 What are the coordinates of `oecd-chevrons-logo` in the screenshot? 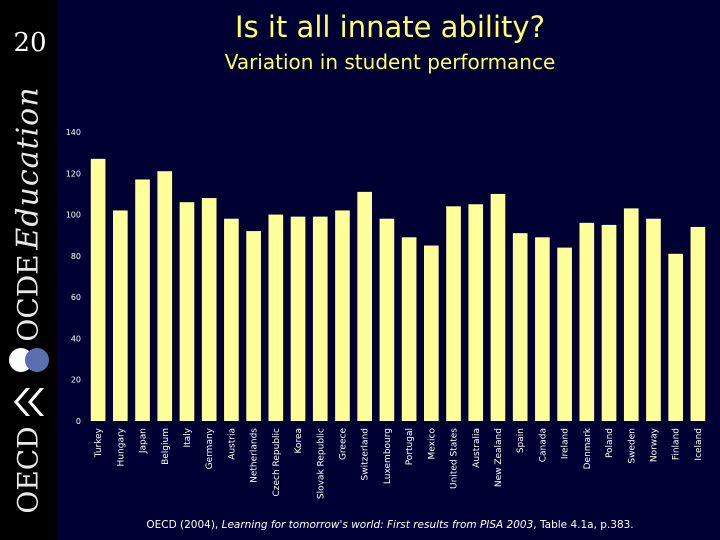 It's located at (29, 402).